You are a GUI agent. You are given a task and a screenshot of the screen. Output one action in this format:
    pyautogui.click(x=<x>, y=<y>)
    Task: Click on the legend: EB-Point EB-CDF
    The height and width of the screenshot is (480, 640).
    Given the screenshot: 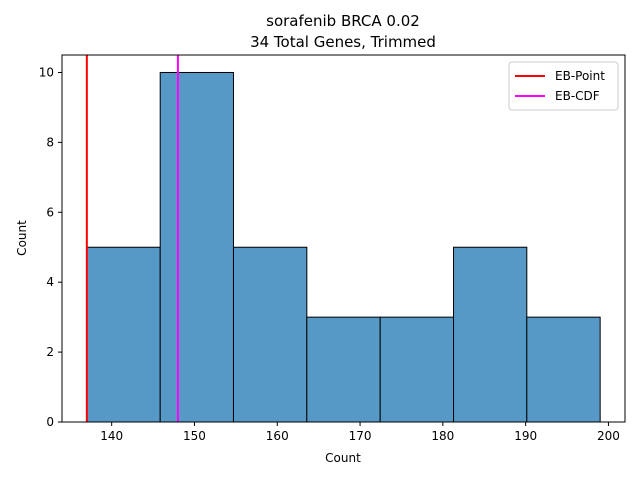 What is the action you would take?
    pyautogui.click(x=563, y=86)
    